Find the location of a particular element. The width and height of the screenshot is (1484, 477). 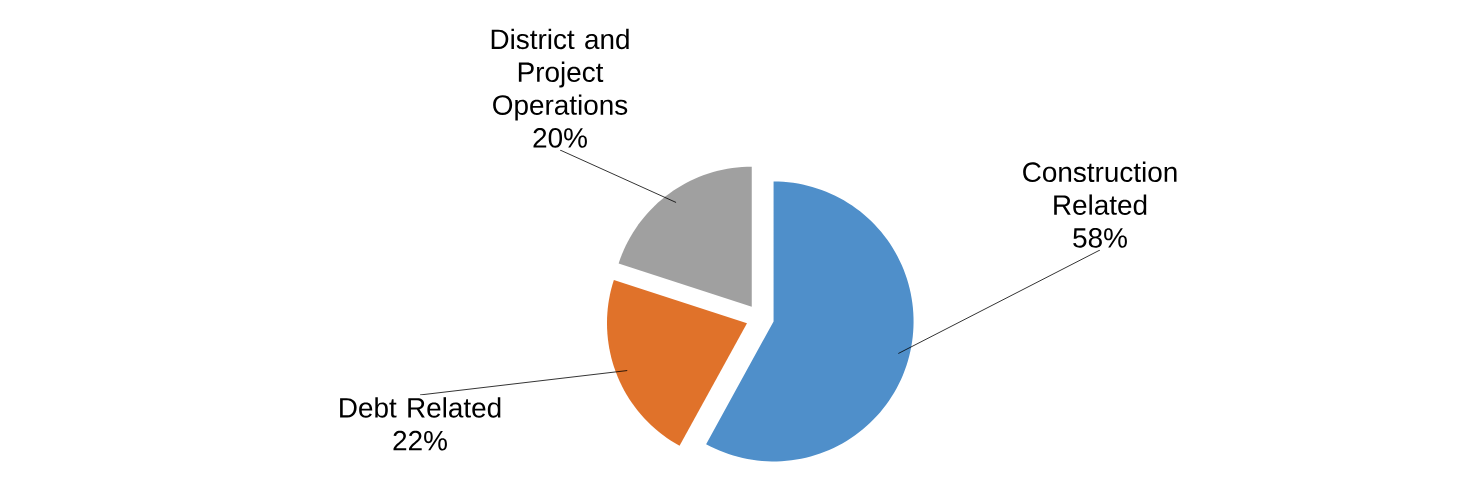

data-label: 22% is located at coordinates (420, 440).